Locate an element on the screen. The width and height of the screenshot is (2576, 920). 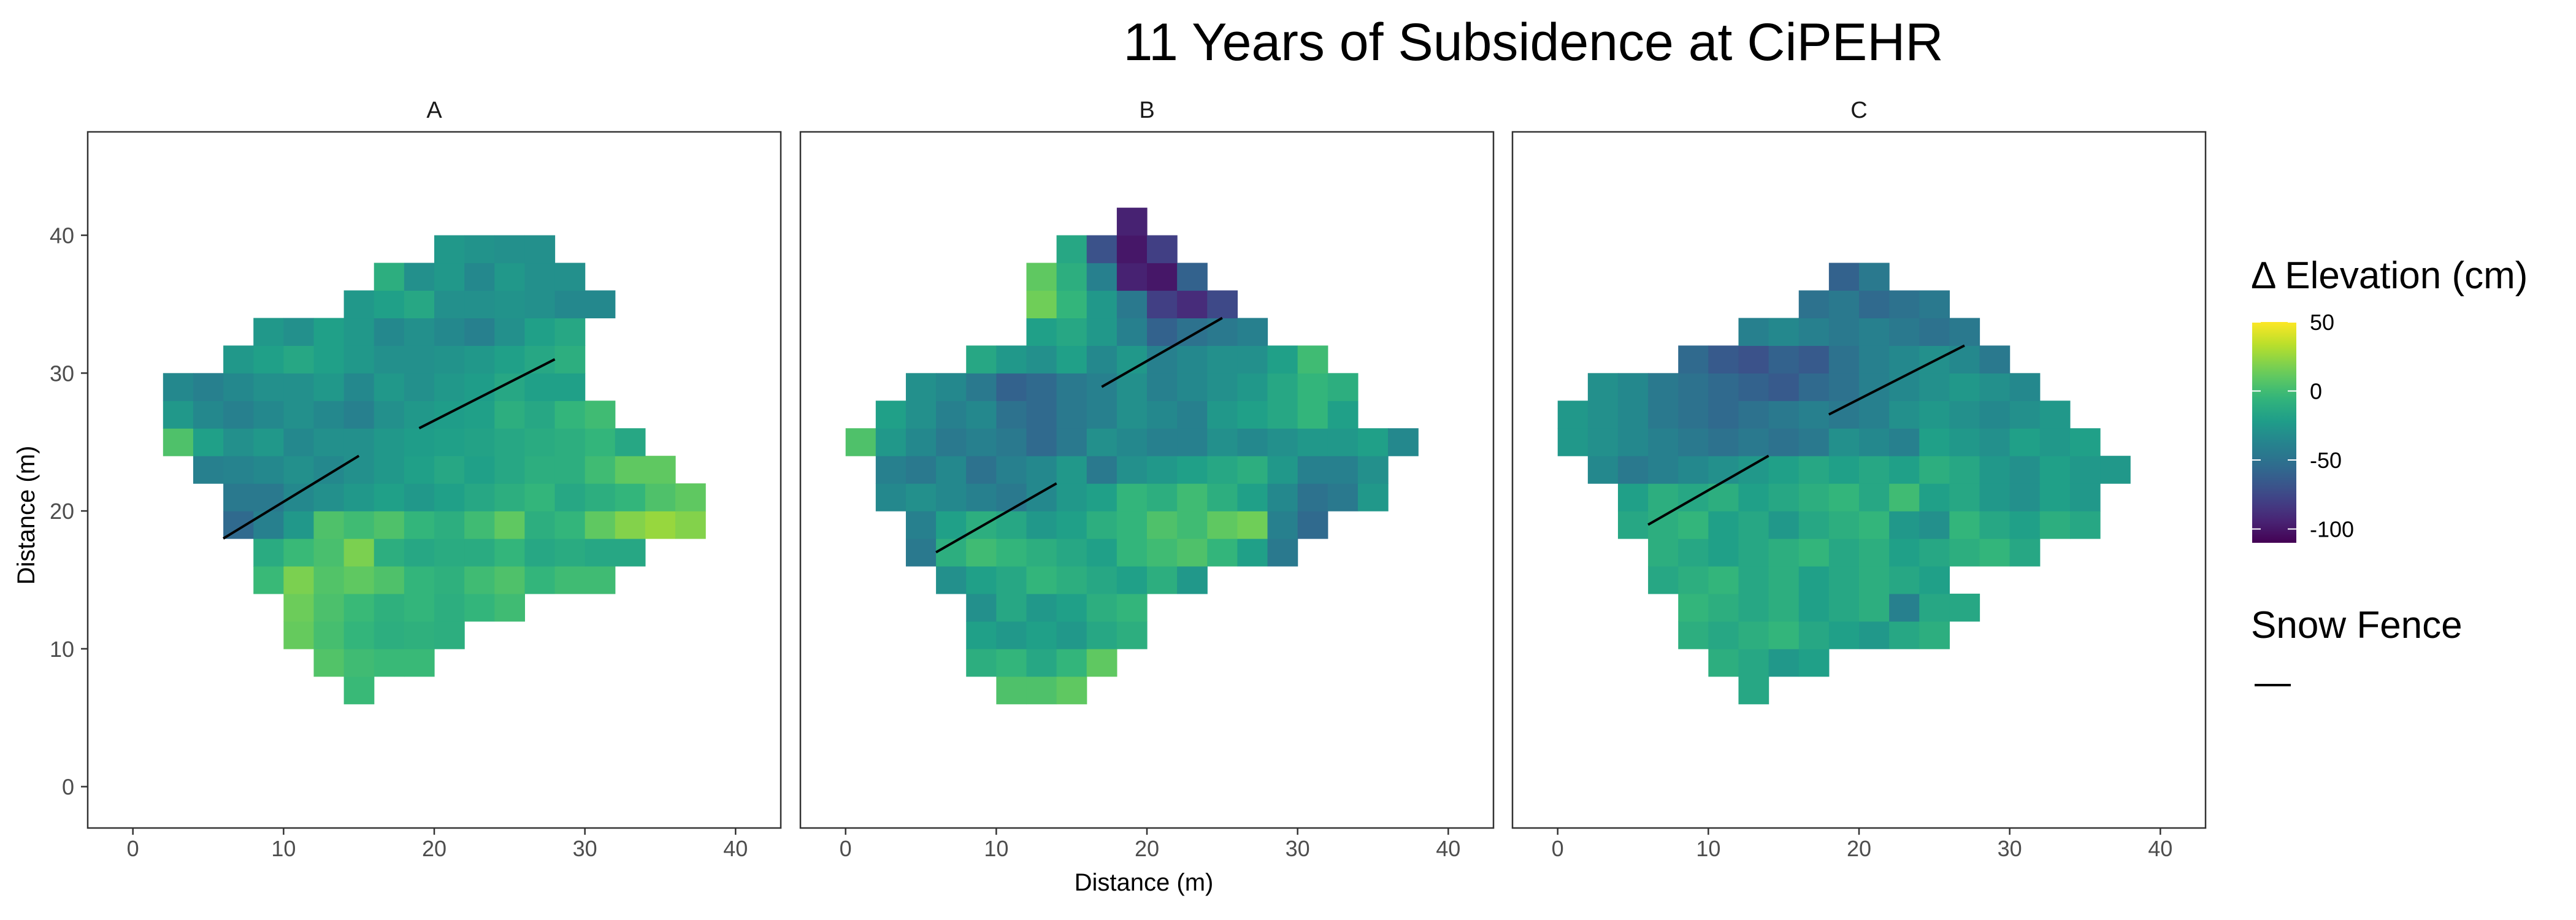
y-axis-title: Distance (m) is located at coordinates (26, 515).